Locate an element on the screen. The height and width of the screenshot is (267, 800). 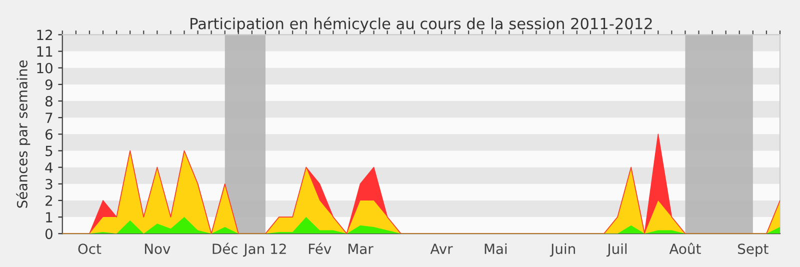
x-tick-label: Mai is located at coordinates (495, 248).